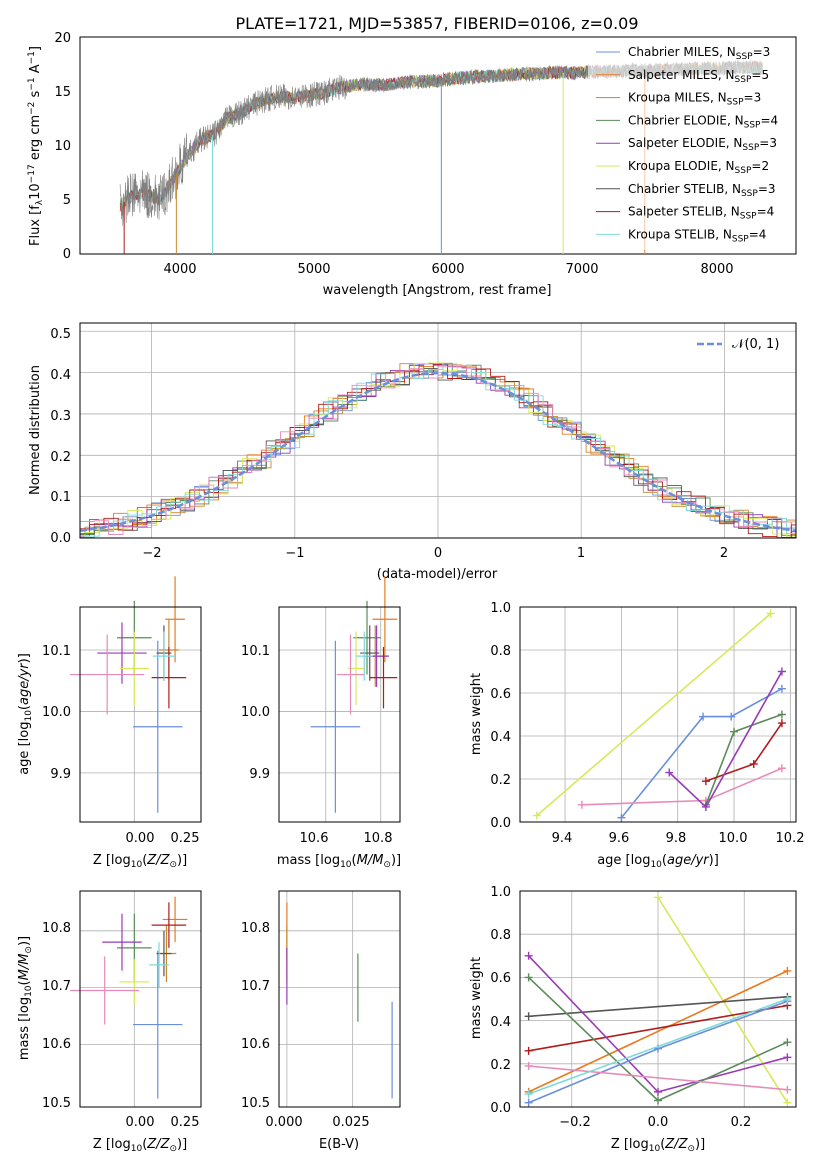  Describe the element at coordinates (658, 861) in the screenshot. I see `weight-age-xlabel: age [log10(age/yr)]` at that location.